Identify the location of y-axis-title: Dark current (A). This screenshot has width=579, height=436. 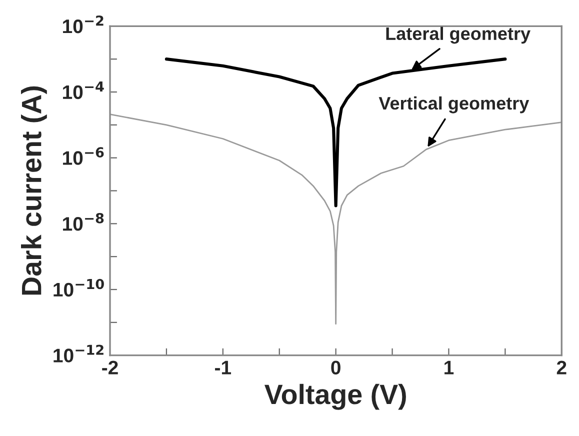
(34, 190).